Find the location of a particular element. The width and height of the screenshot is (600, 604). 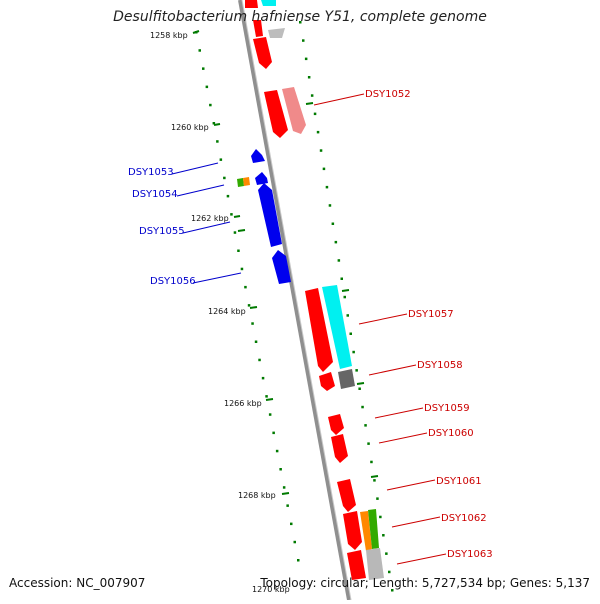

gene-DSY1053 is located at coordinates (258, 156).